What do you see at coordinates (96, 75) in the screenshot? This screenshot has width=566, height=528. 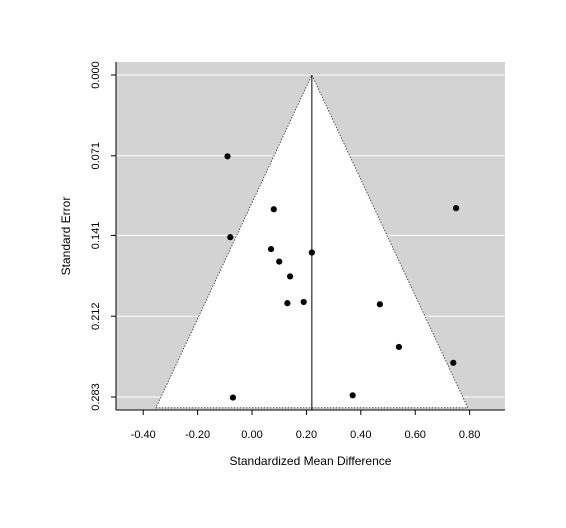 I see `y-tick-label: 0.000` at bounding box center [96, 75].